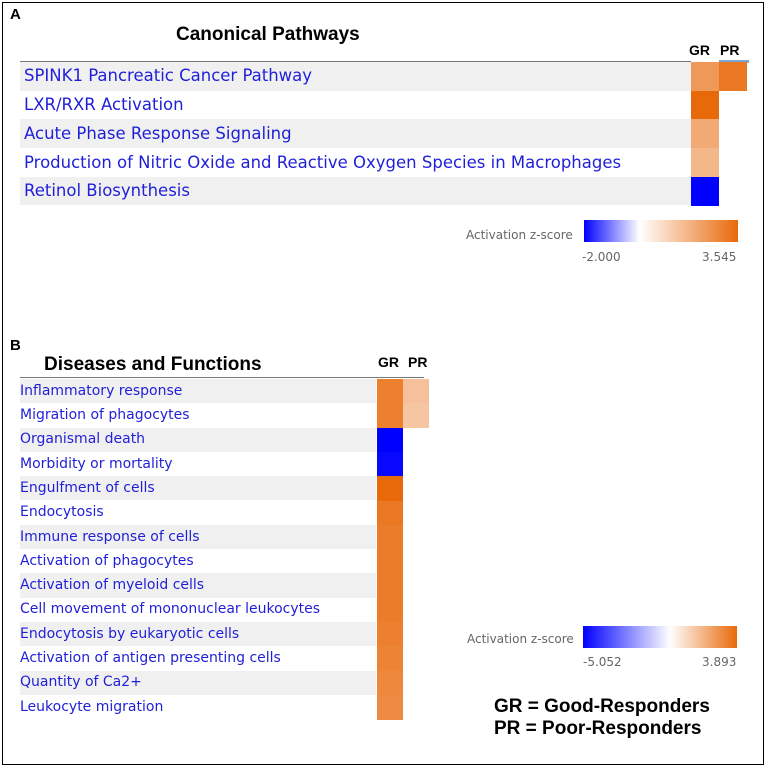 The height and width of the screenshot is (769, 768). Describe the element at coordinates (602, 706) in the screenshot. I see `footnote-gr: GR = Good-Responders` at that location.